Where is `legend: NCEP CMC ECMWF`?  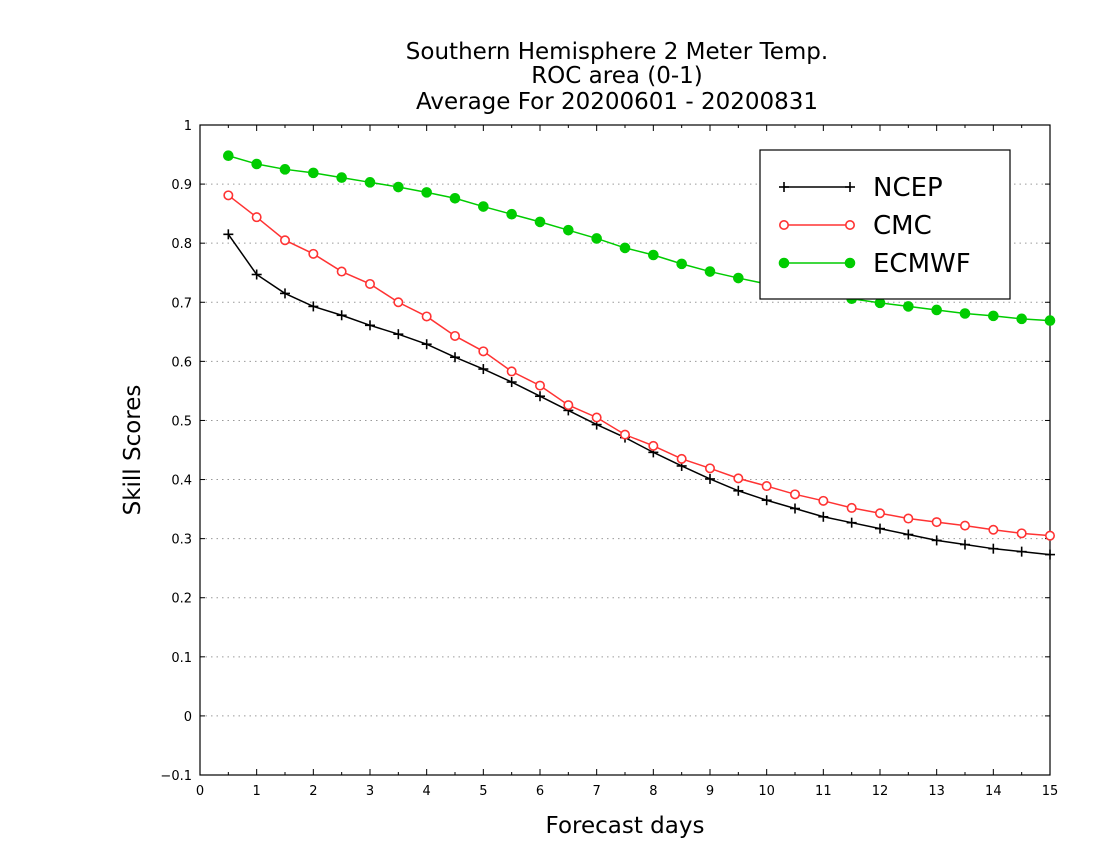
legend: NCEP CMC ECMWF is located at coordinates (885, 224).